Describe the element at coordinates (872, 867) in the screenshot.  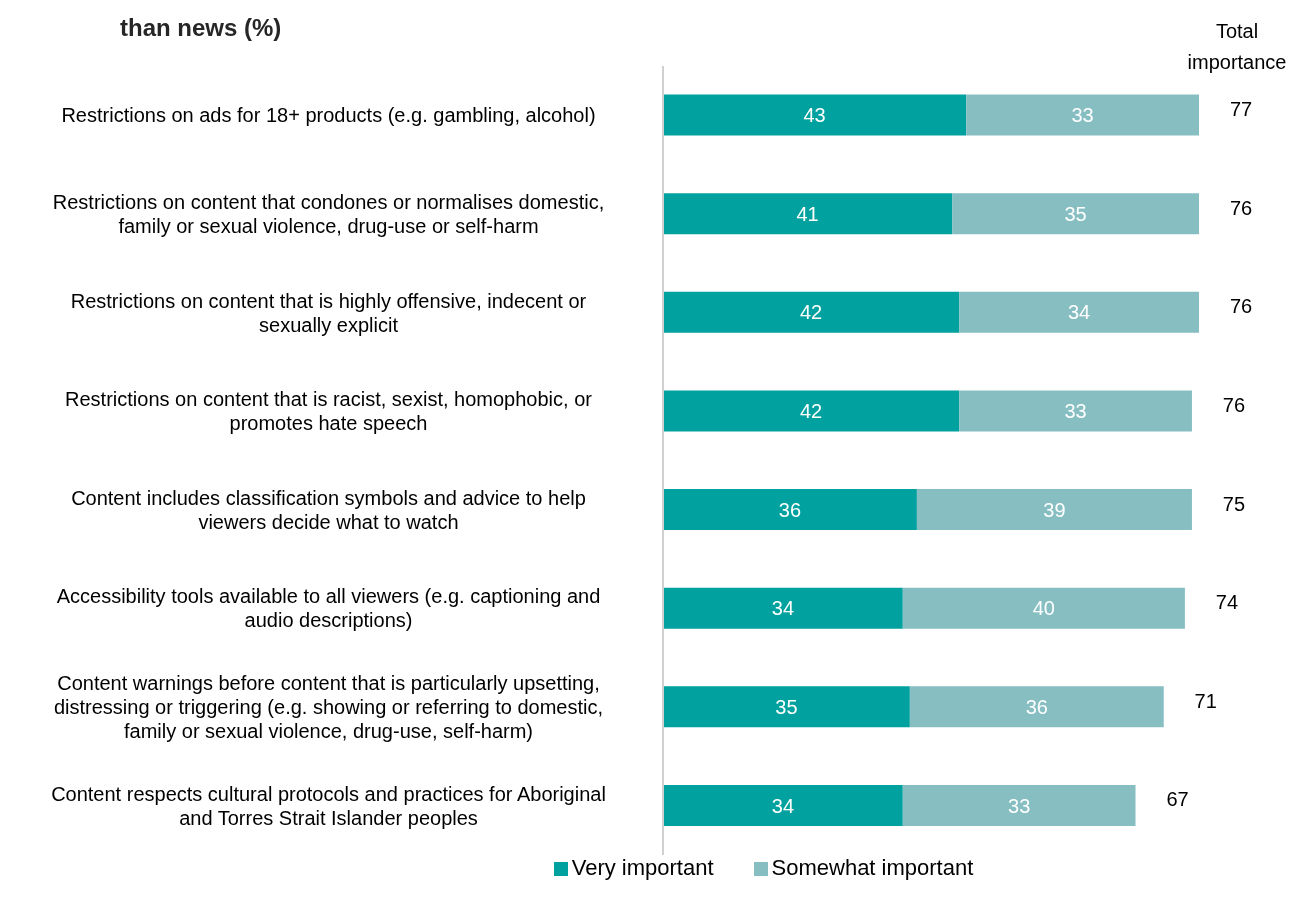
I see `legend-label: Somewhat important` at that location.